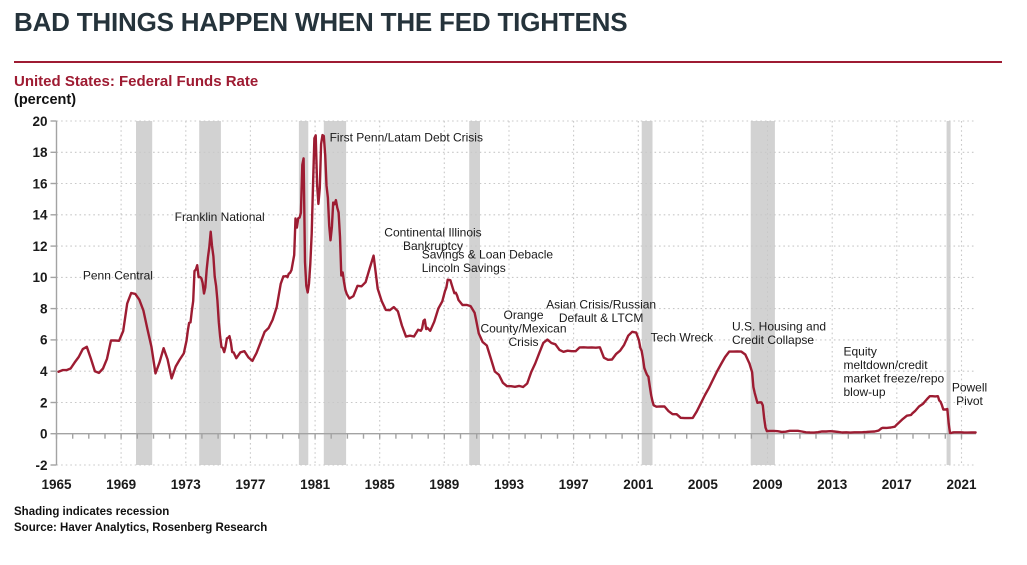  I want to click on annotation-label: Powell Pivot, so click(969, 395).